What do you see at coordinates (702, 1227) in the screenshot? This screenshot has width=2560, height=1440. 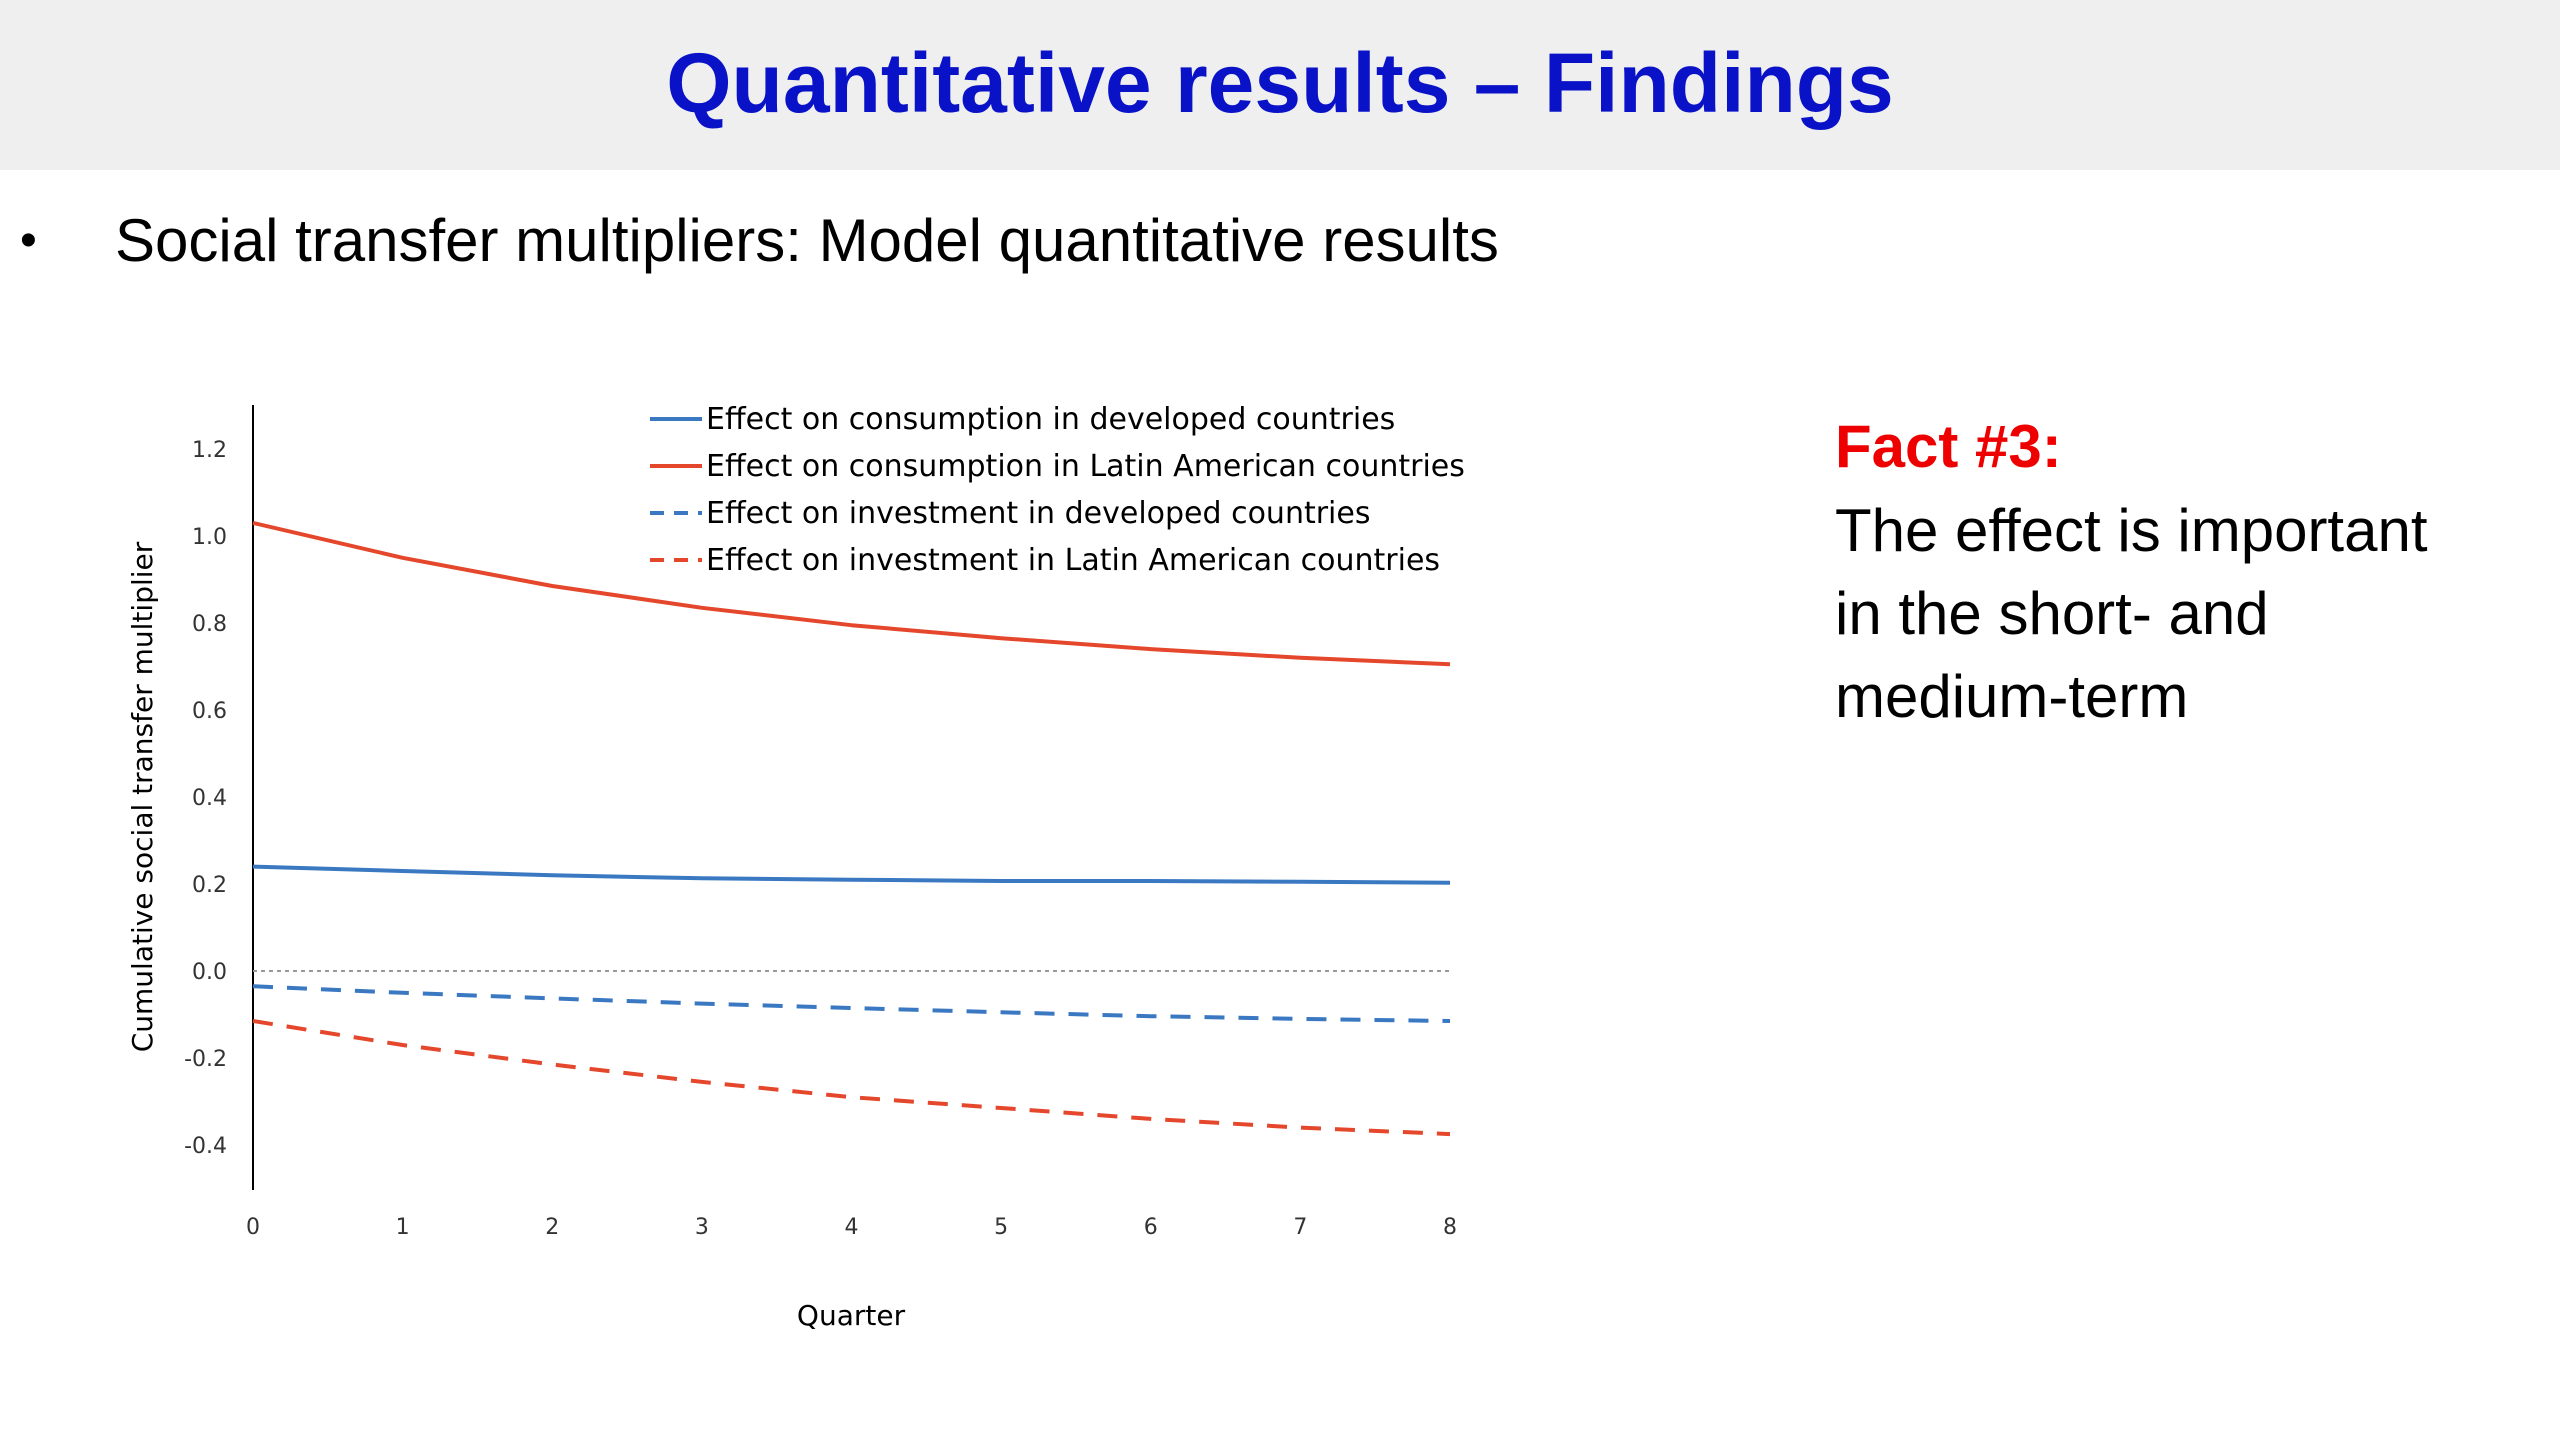 I see `x-tick-label: 3` at bounding box center [702, 1227].